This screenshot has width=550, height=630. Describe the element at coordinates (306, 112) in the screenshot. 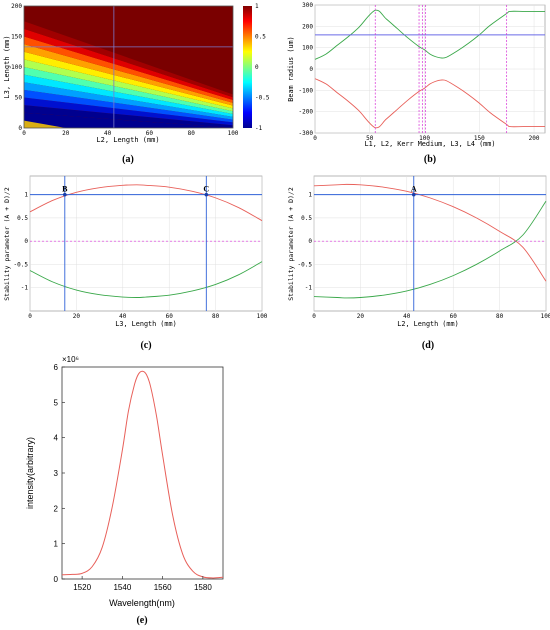

I see `y-tick-label: -200` at that location.